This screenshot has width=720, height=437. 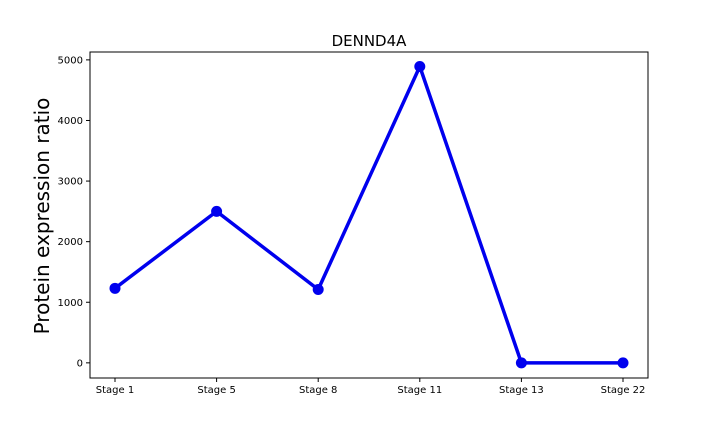 I want to click on y-tick-label: 4000, so click(x=70, y=121).